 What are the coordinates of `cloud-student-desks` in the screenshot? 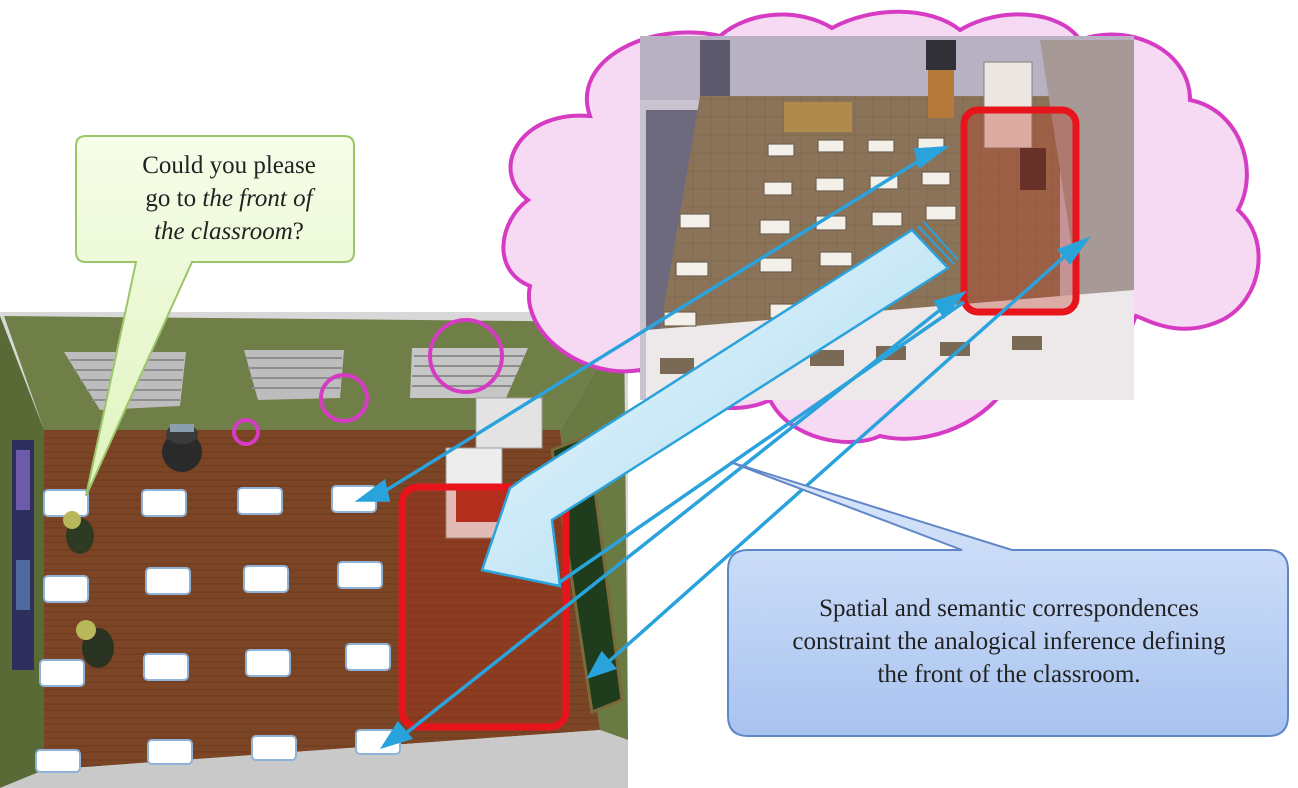 It's located at (810, 232).